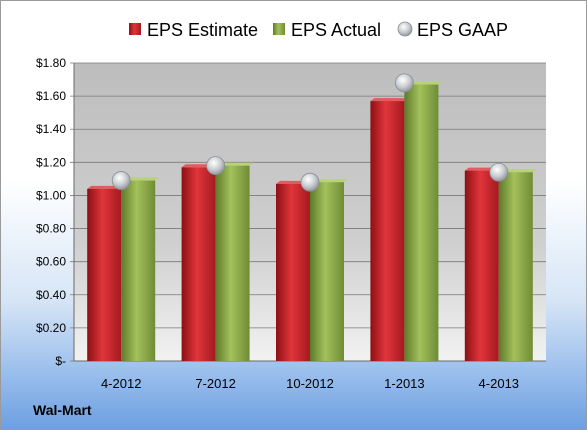  I want to click on x-tick-label: 7-2012, so click(215, 383).